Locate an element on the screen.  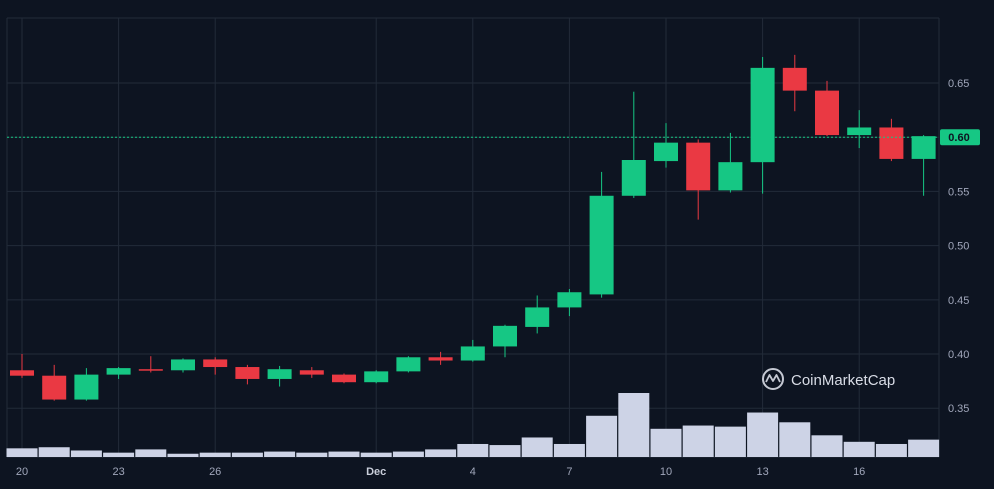
x-tick-label: 20 is located at coordinates (22, 472).